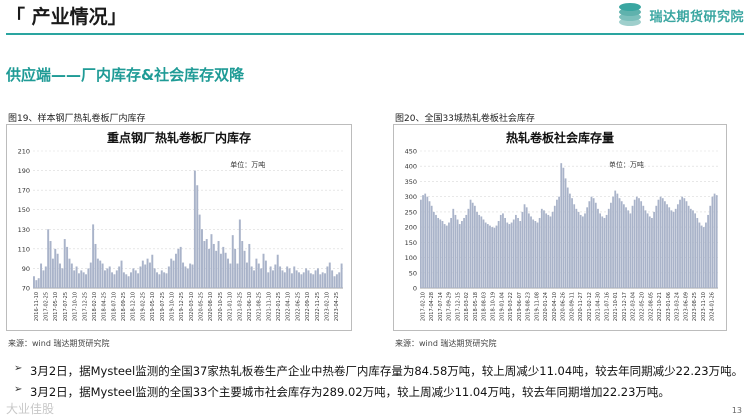 Image resolution: width=750 pixels, height=419 pixels. What do you see at coordinates (172, 306) in the screenshot?
I see `x-tick-label: 2019-10-10` at bounding box center [172, 306].